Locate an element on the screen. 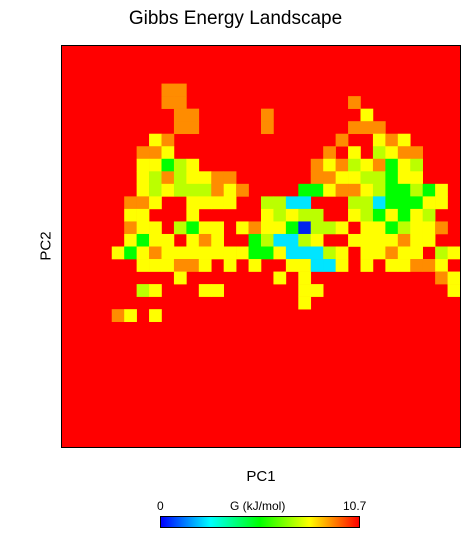 Image resolution: width=471 pixels, height=533 pixels. colorbar is located at coordinates (260, 522).